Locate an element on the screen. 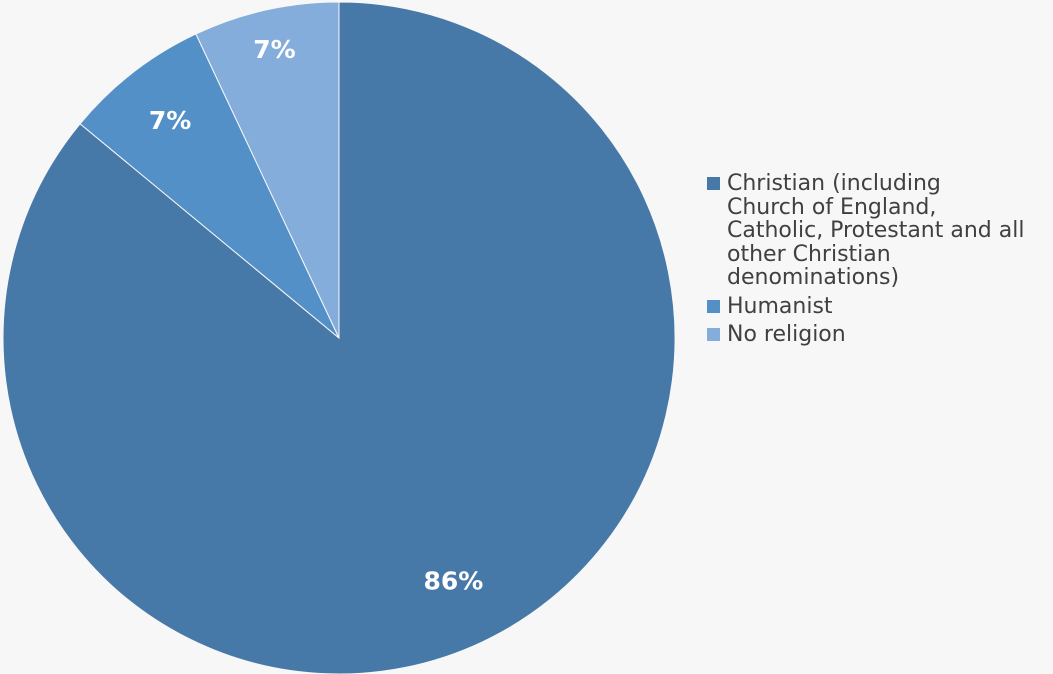  slice-label-humanist: 7% is located at coordinates (170, 120).